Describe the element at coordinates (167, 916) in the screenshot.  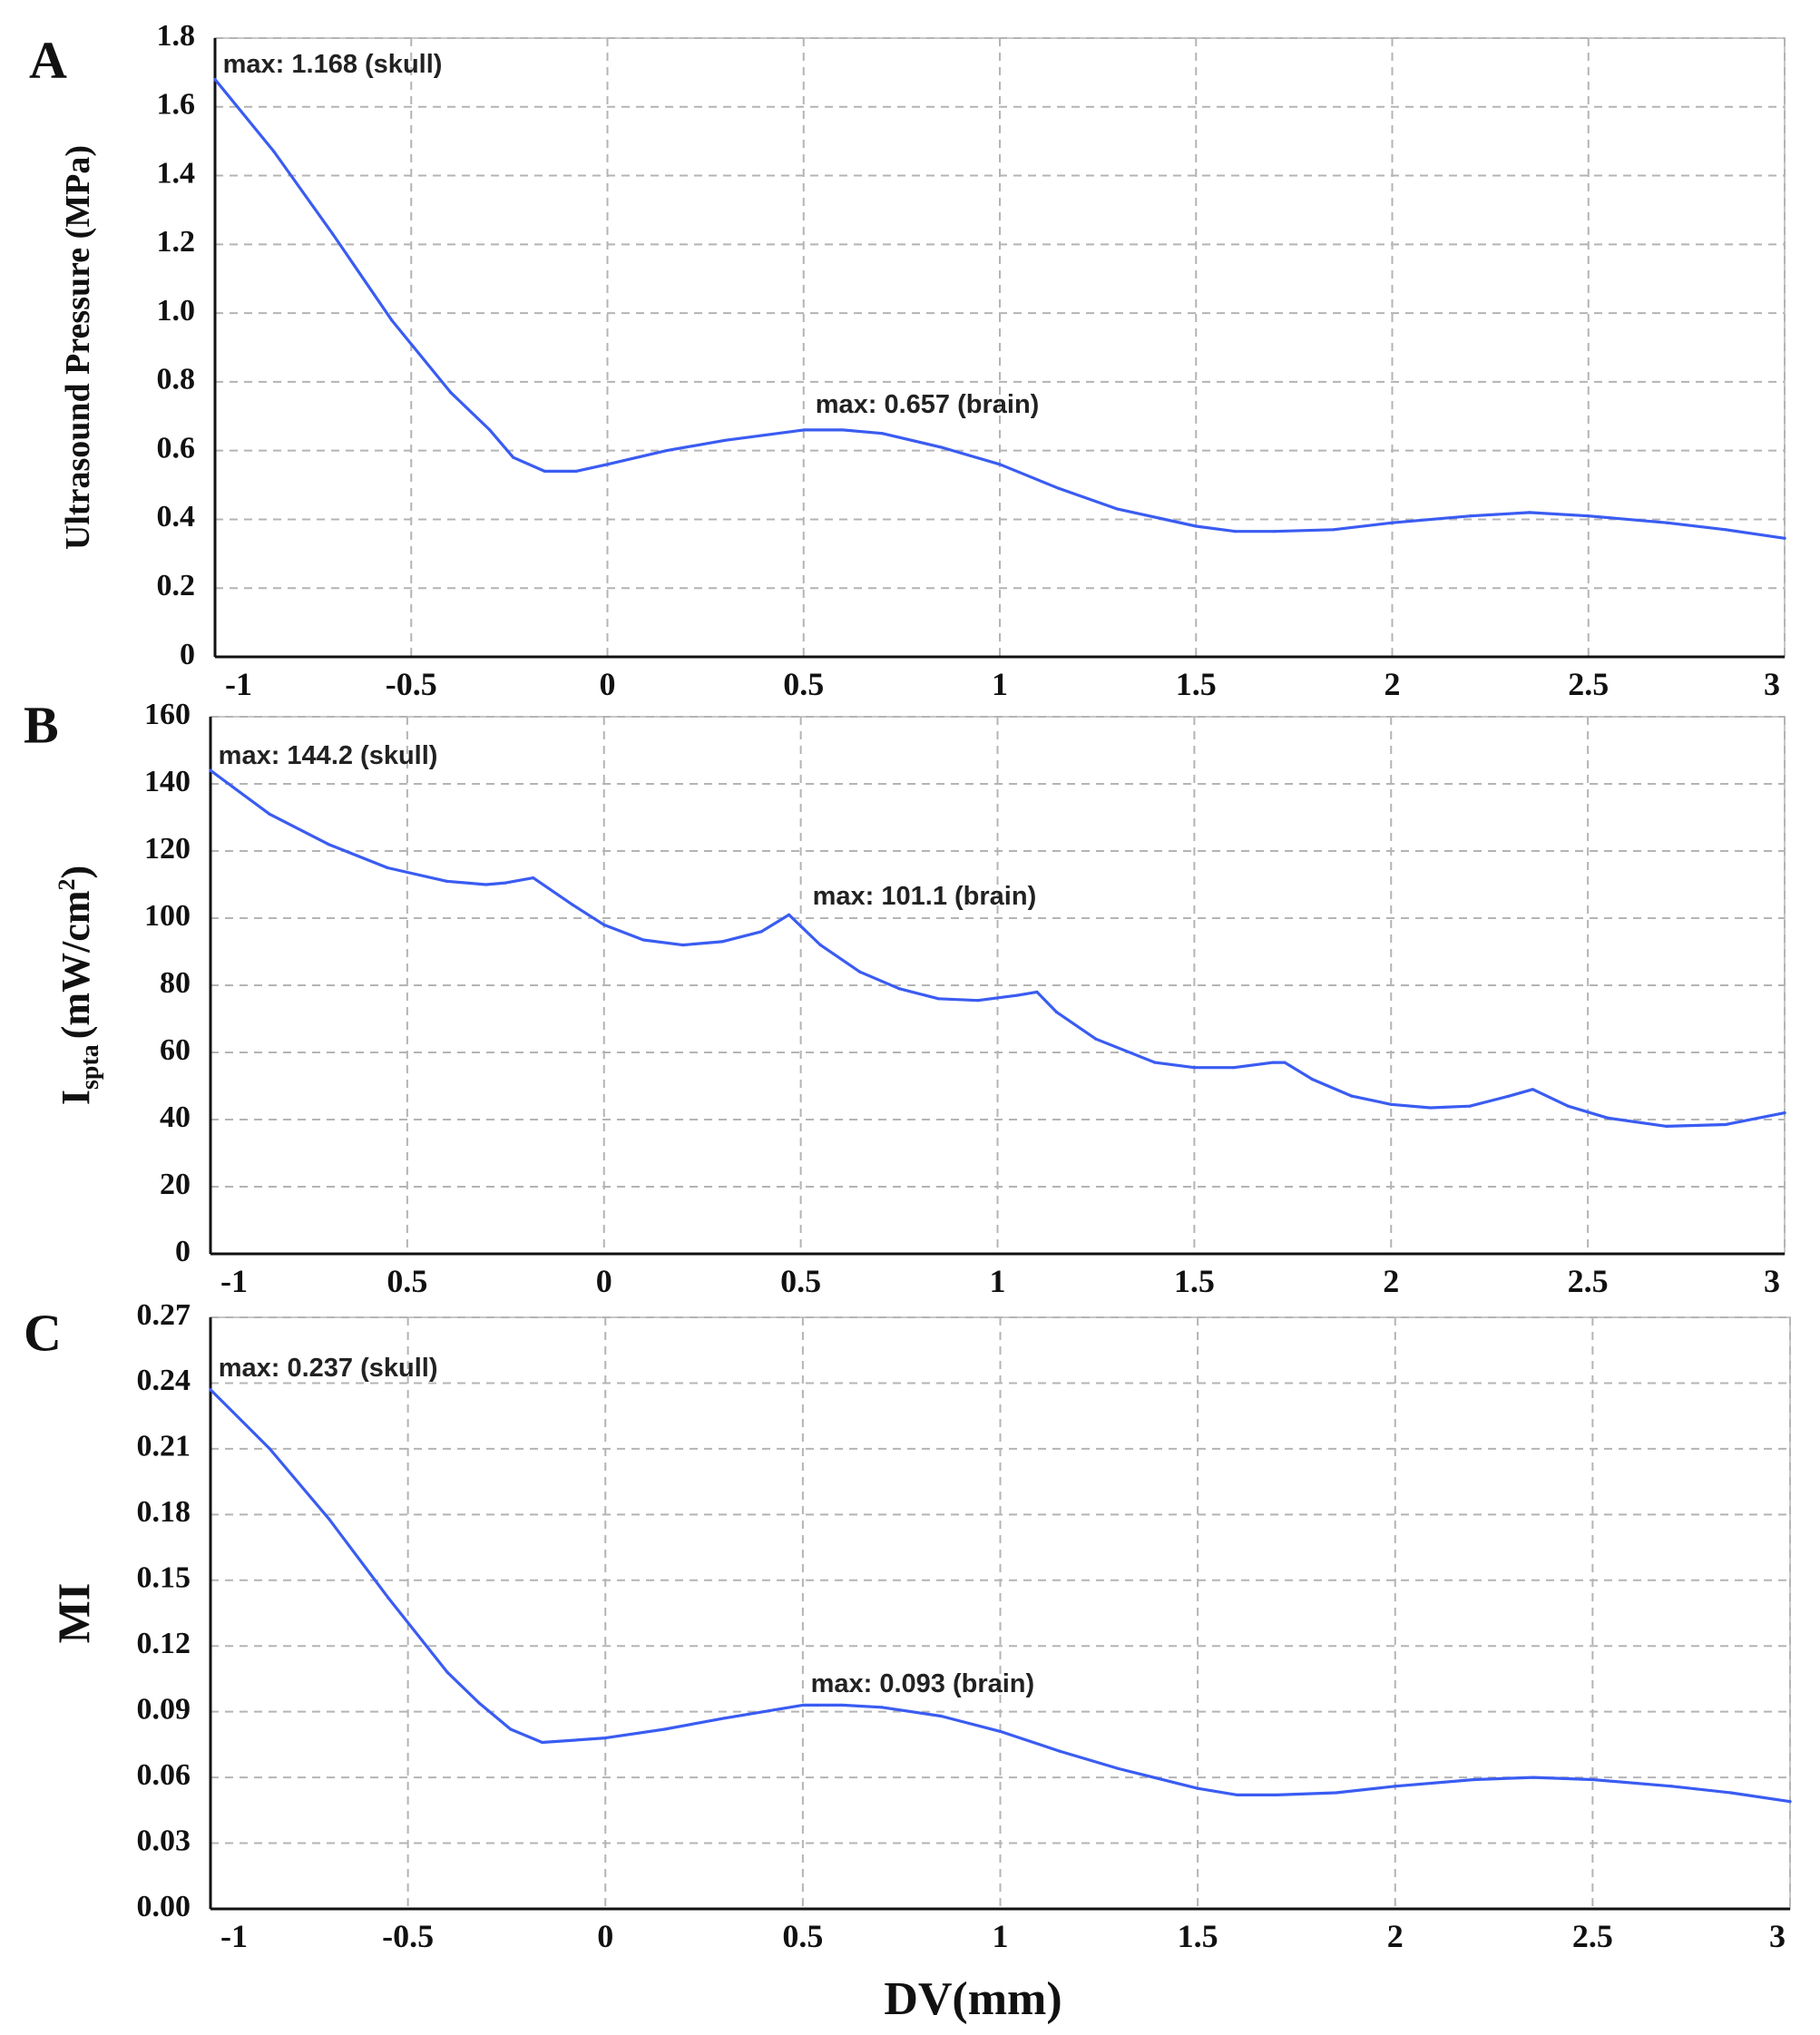
I see `y-tick-label: 100` at that location.